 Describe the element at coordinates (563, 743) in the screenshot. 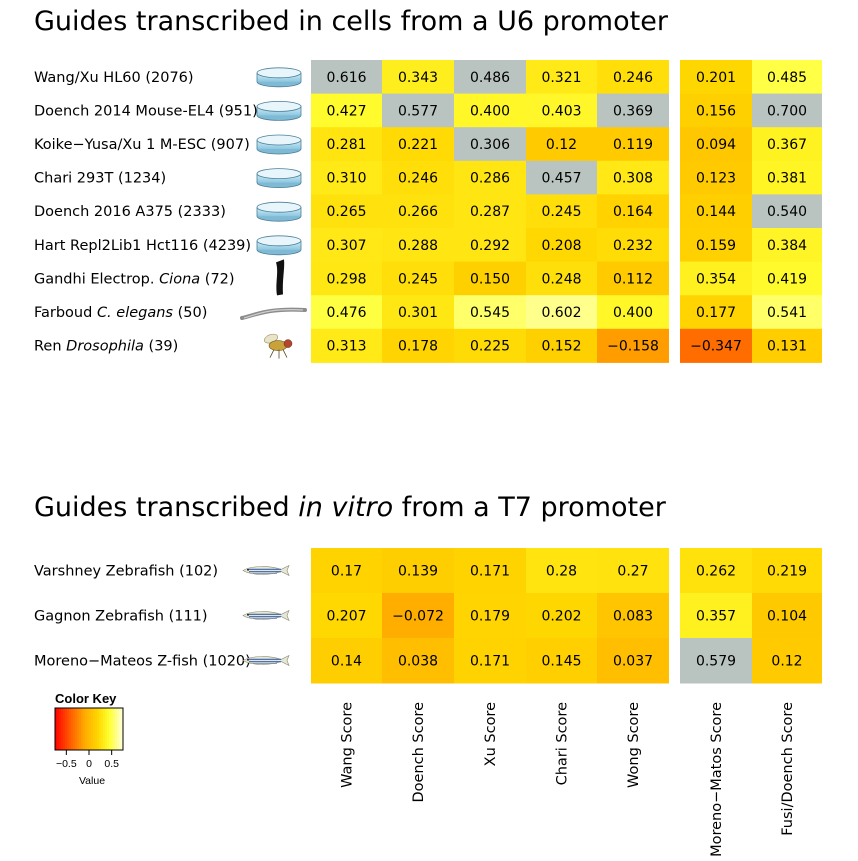

I see `column-label: Chari Score` at that location.